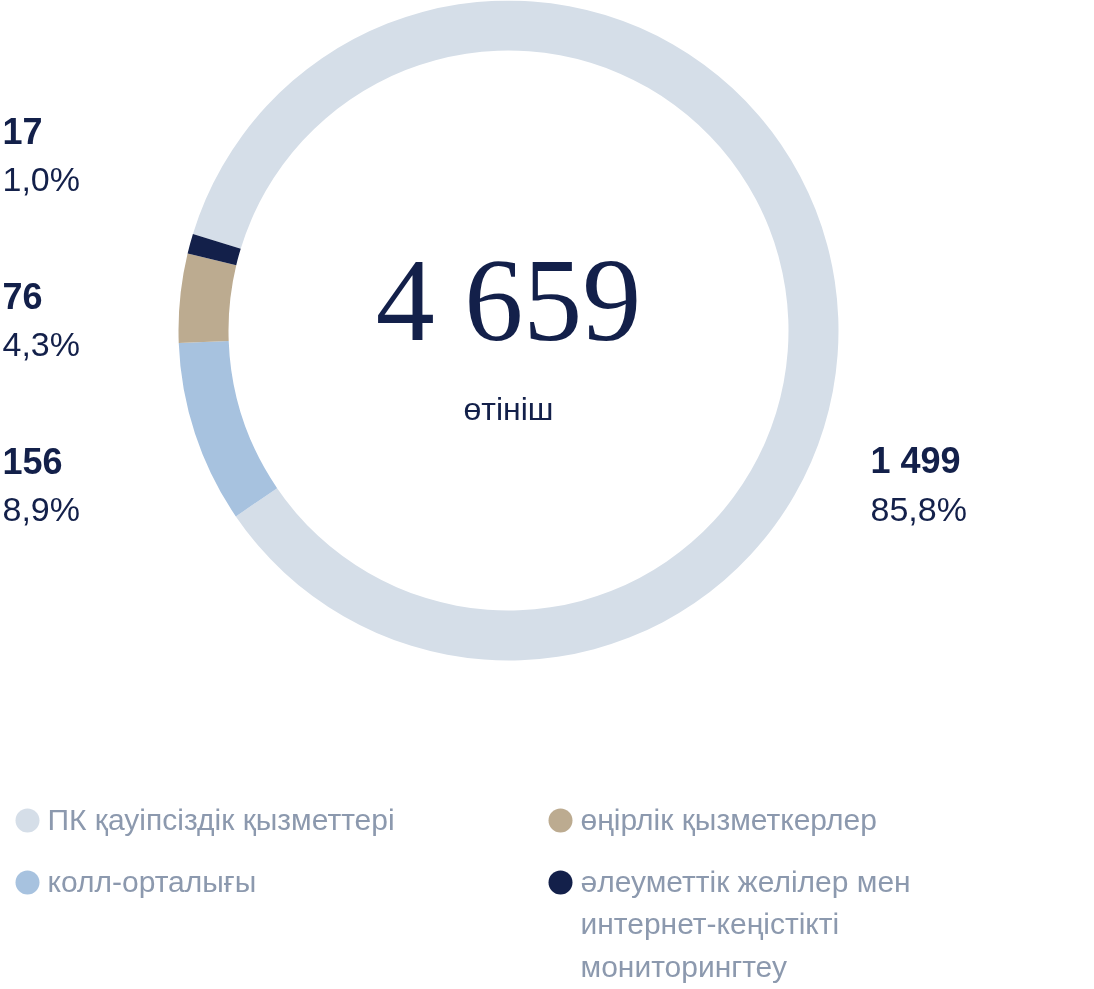  What do you see at coordinates (508, 408) in the screenshot?
I see `text: өтініш` at bounding box center [508, 408].